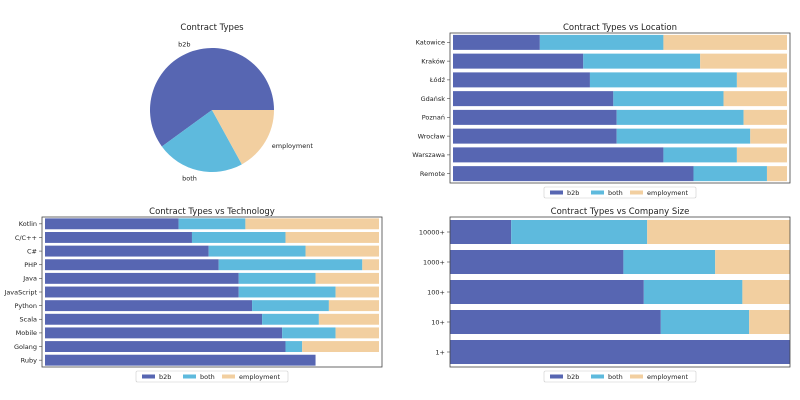 The height and width of the screenshot is (400, 800). Describe the element at coordinates (26, 238) in the screenshot. I see `y-tick-label: C/C++` at that location.